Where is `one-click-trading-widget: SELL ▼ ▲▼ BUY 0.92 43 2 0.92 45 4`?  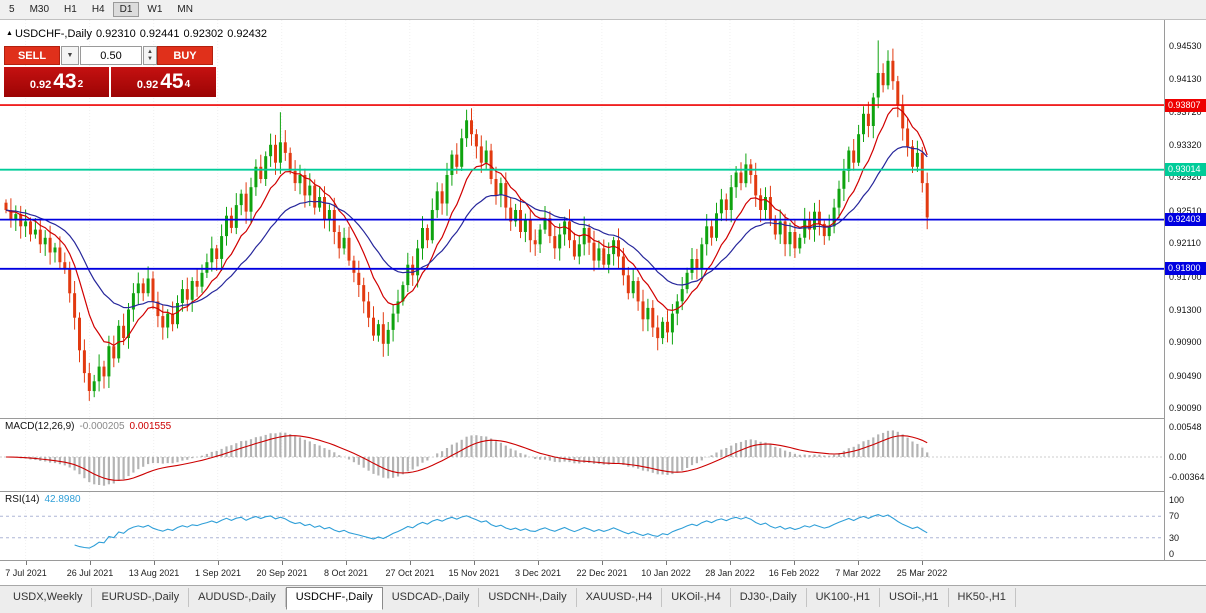
one-click-trading-widget: SELL ▼ ▲▼ BUY 0.92 43 2 0.92 45 4 is located at coordinates (111, 71).